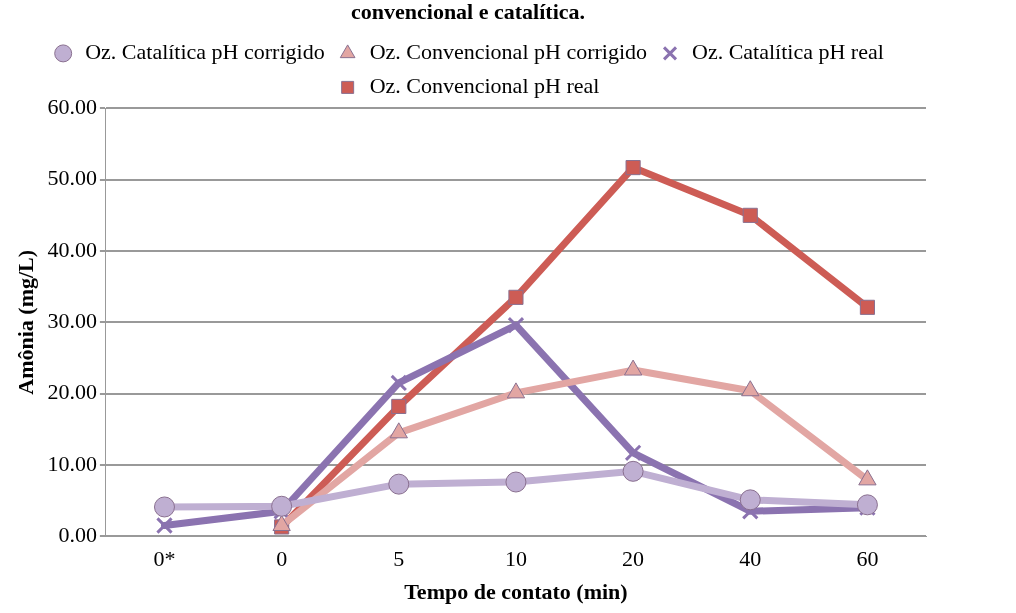 Image resolution: width=1016 pixels, height=613 pixels. What do you see at coordinates (508, 52) in the screenshot?
I see `legend-label: Oz. Convencional pH corrigido` at bounding box center [508, 52].